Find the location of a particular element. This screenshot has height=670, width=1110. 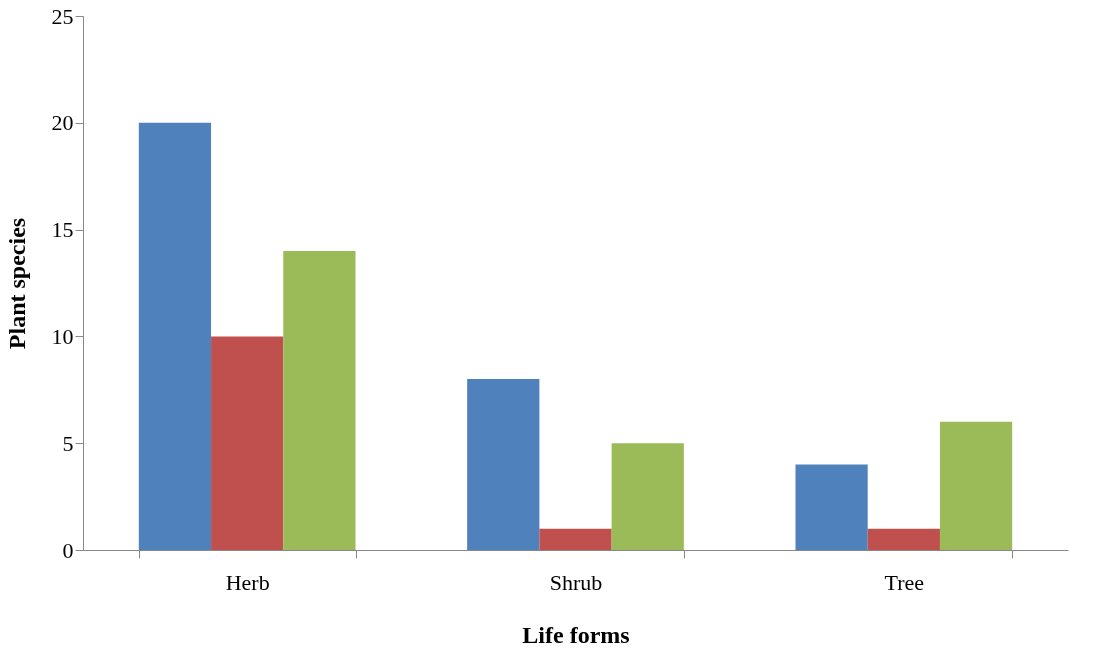

y-tick-label: 0 is located at coordinates (68, 550).